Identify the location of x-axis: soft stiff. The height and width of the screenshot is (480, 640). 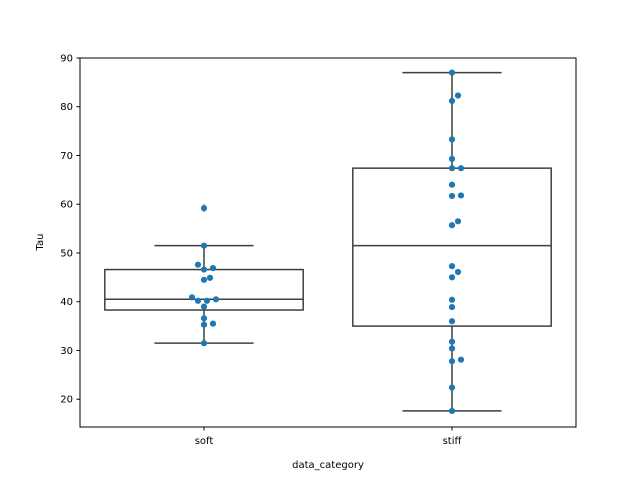
(329, 437).